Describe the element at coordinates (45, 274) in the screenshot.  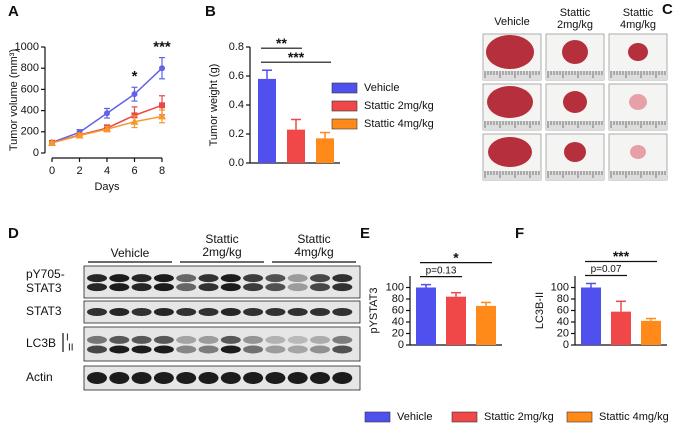
I see `row-label: pY705-` at that location.